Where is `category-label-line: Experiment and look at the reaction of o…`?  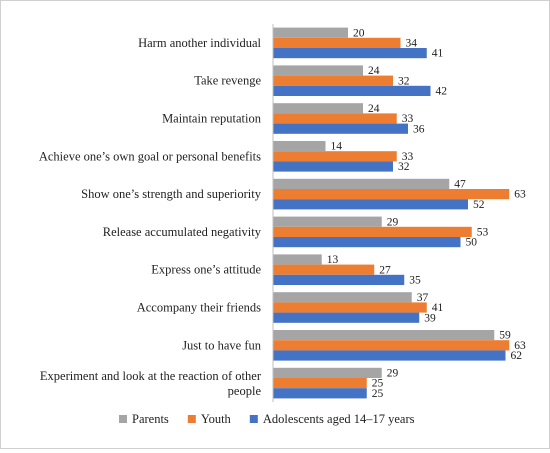
category-label-line: Experiment and look at the reaction of o… is located at coordinates (151, 376).